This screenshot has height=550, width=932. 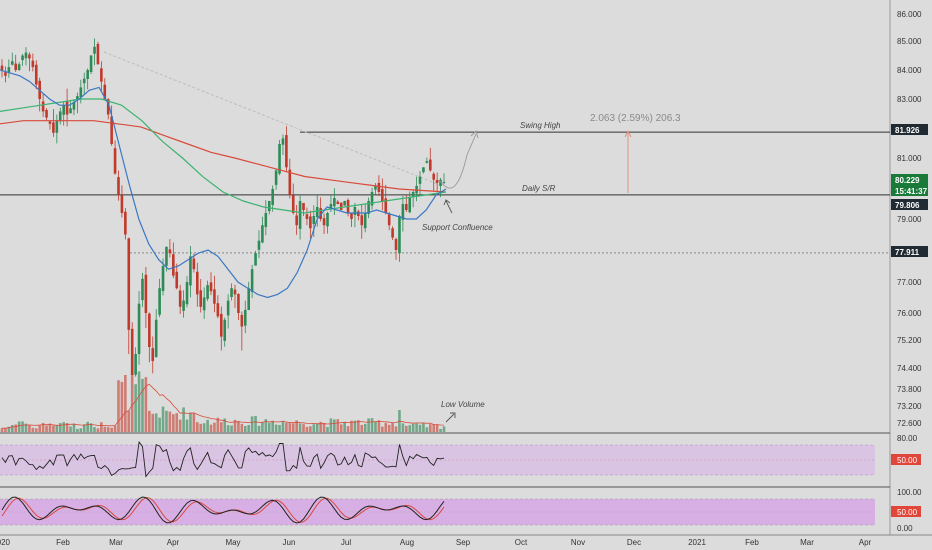 I want to click on price-tick-label: 83.000, so click(x=909, y=99).